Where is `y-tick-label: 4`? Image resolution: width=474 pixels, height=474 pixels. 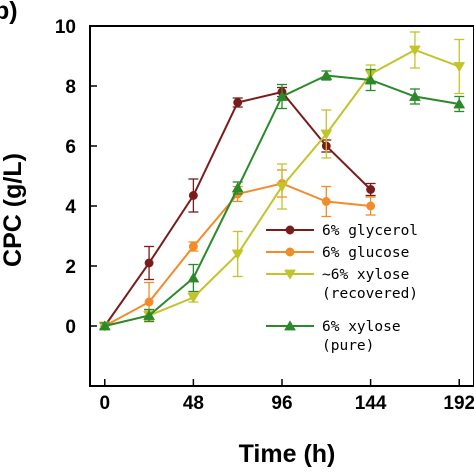 y-tick-label: 4 is located at coordinates (70, 207).